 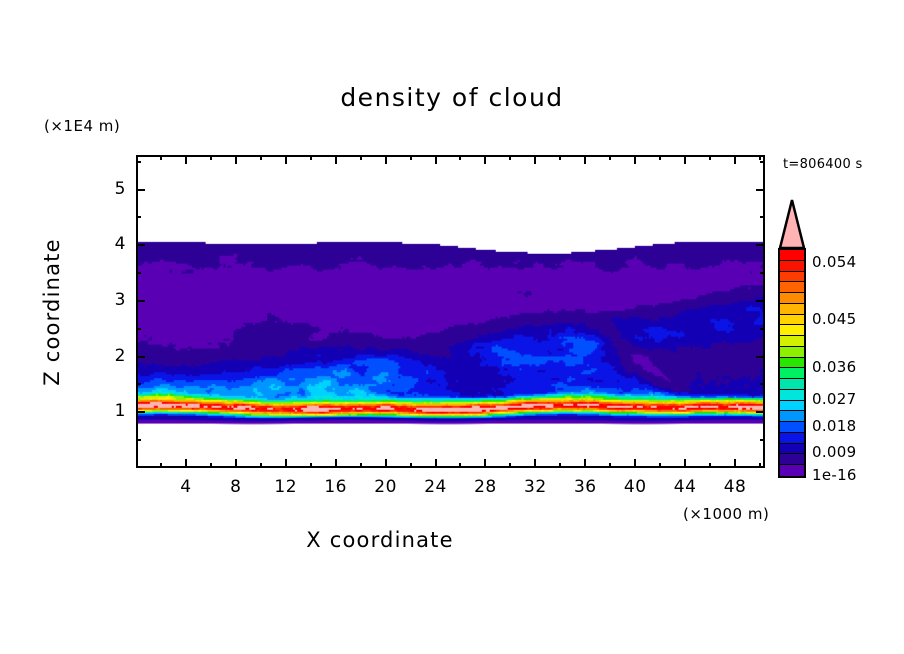 What do you see at coordinates (120, 411) in the screenshot?
I see `y-tick-label: 1` at bounding box center [120, 411].